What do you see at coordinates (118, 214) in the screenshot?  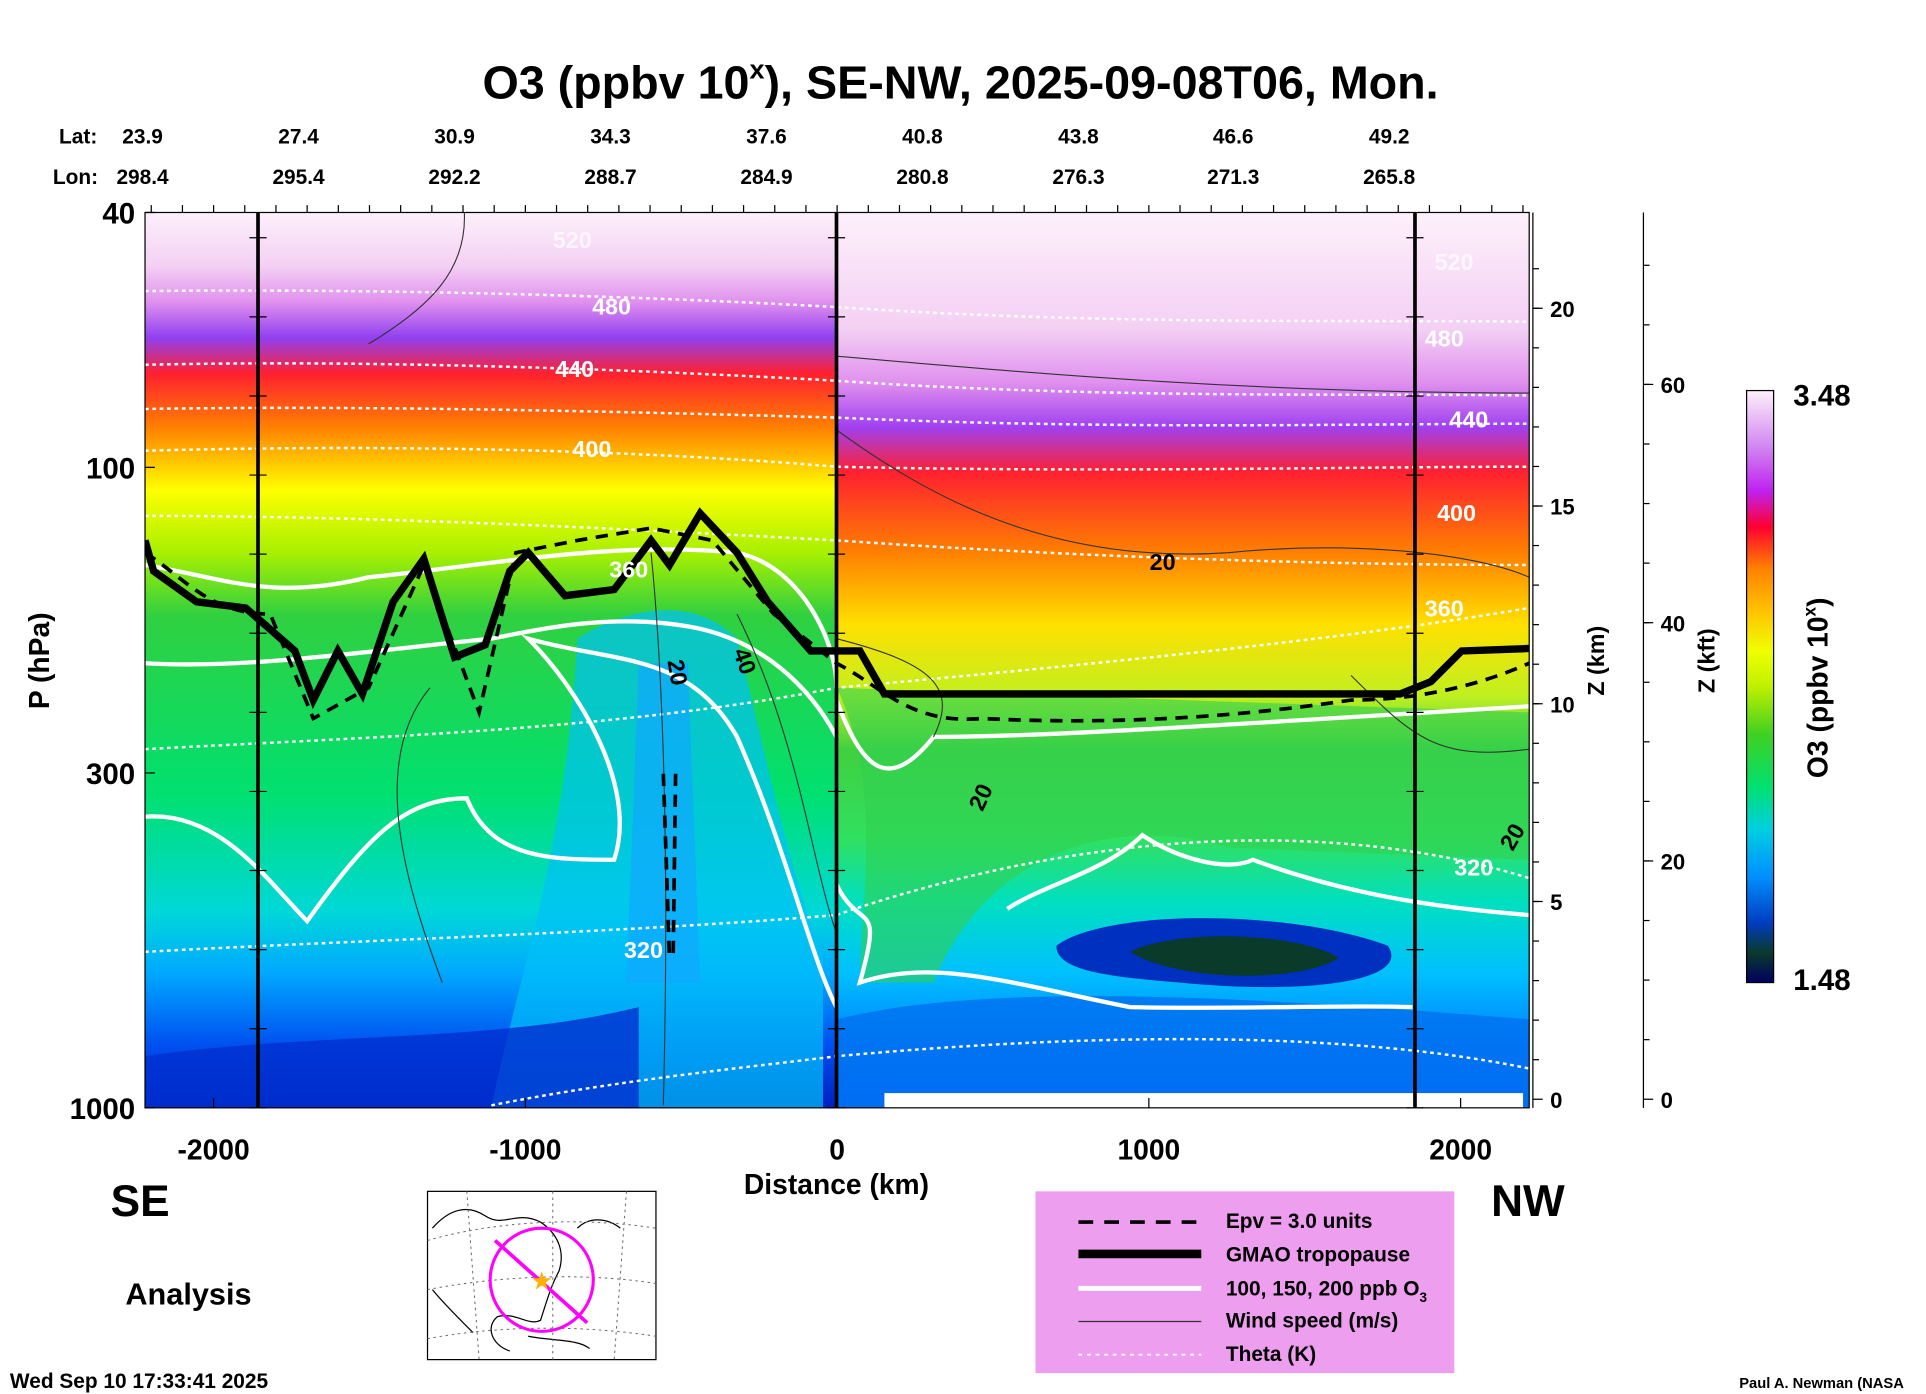 I see `y-tick-label: 40` at bounding box center [118, 214].